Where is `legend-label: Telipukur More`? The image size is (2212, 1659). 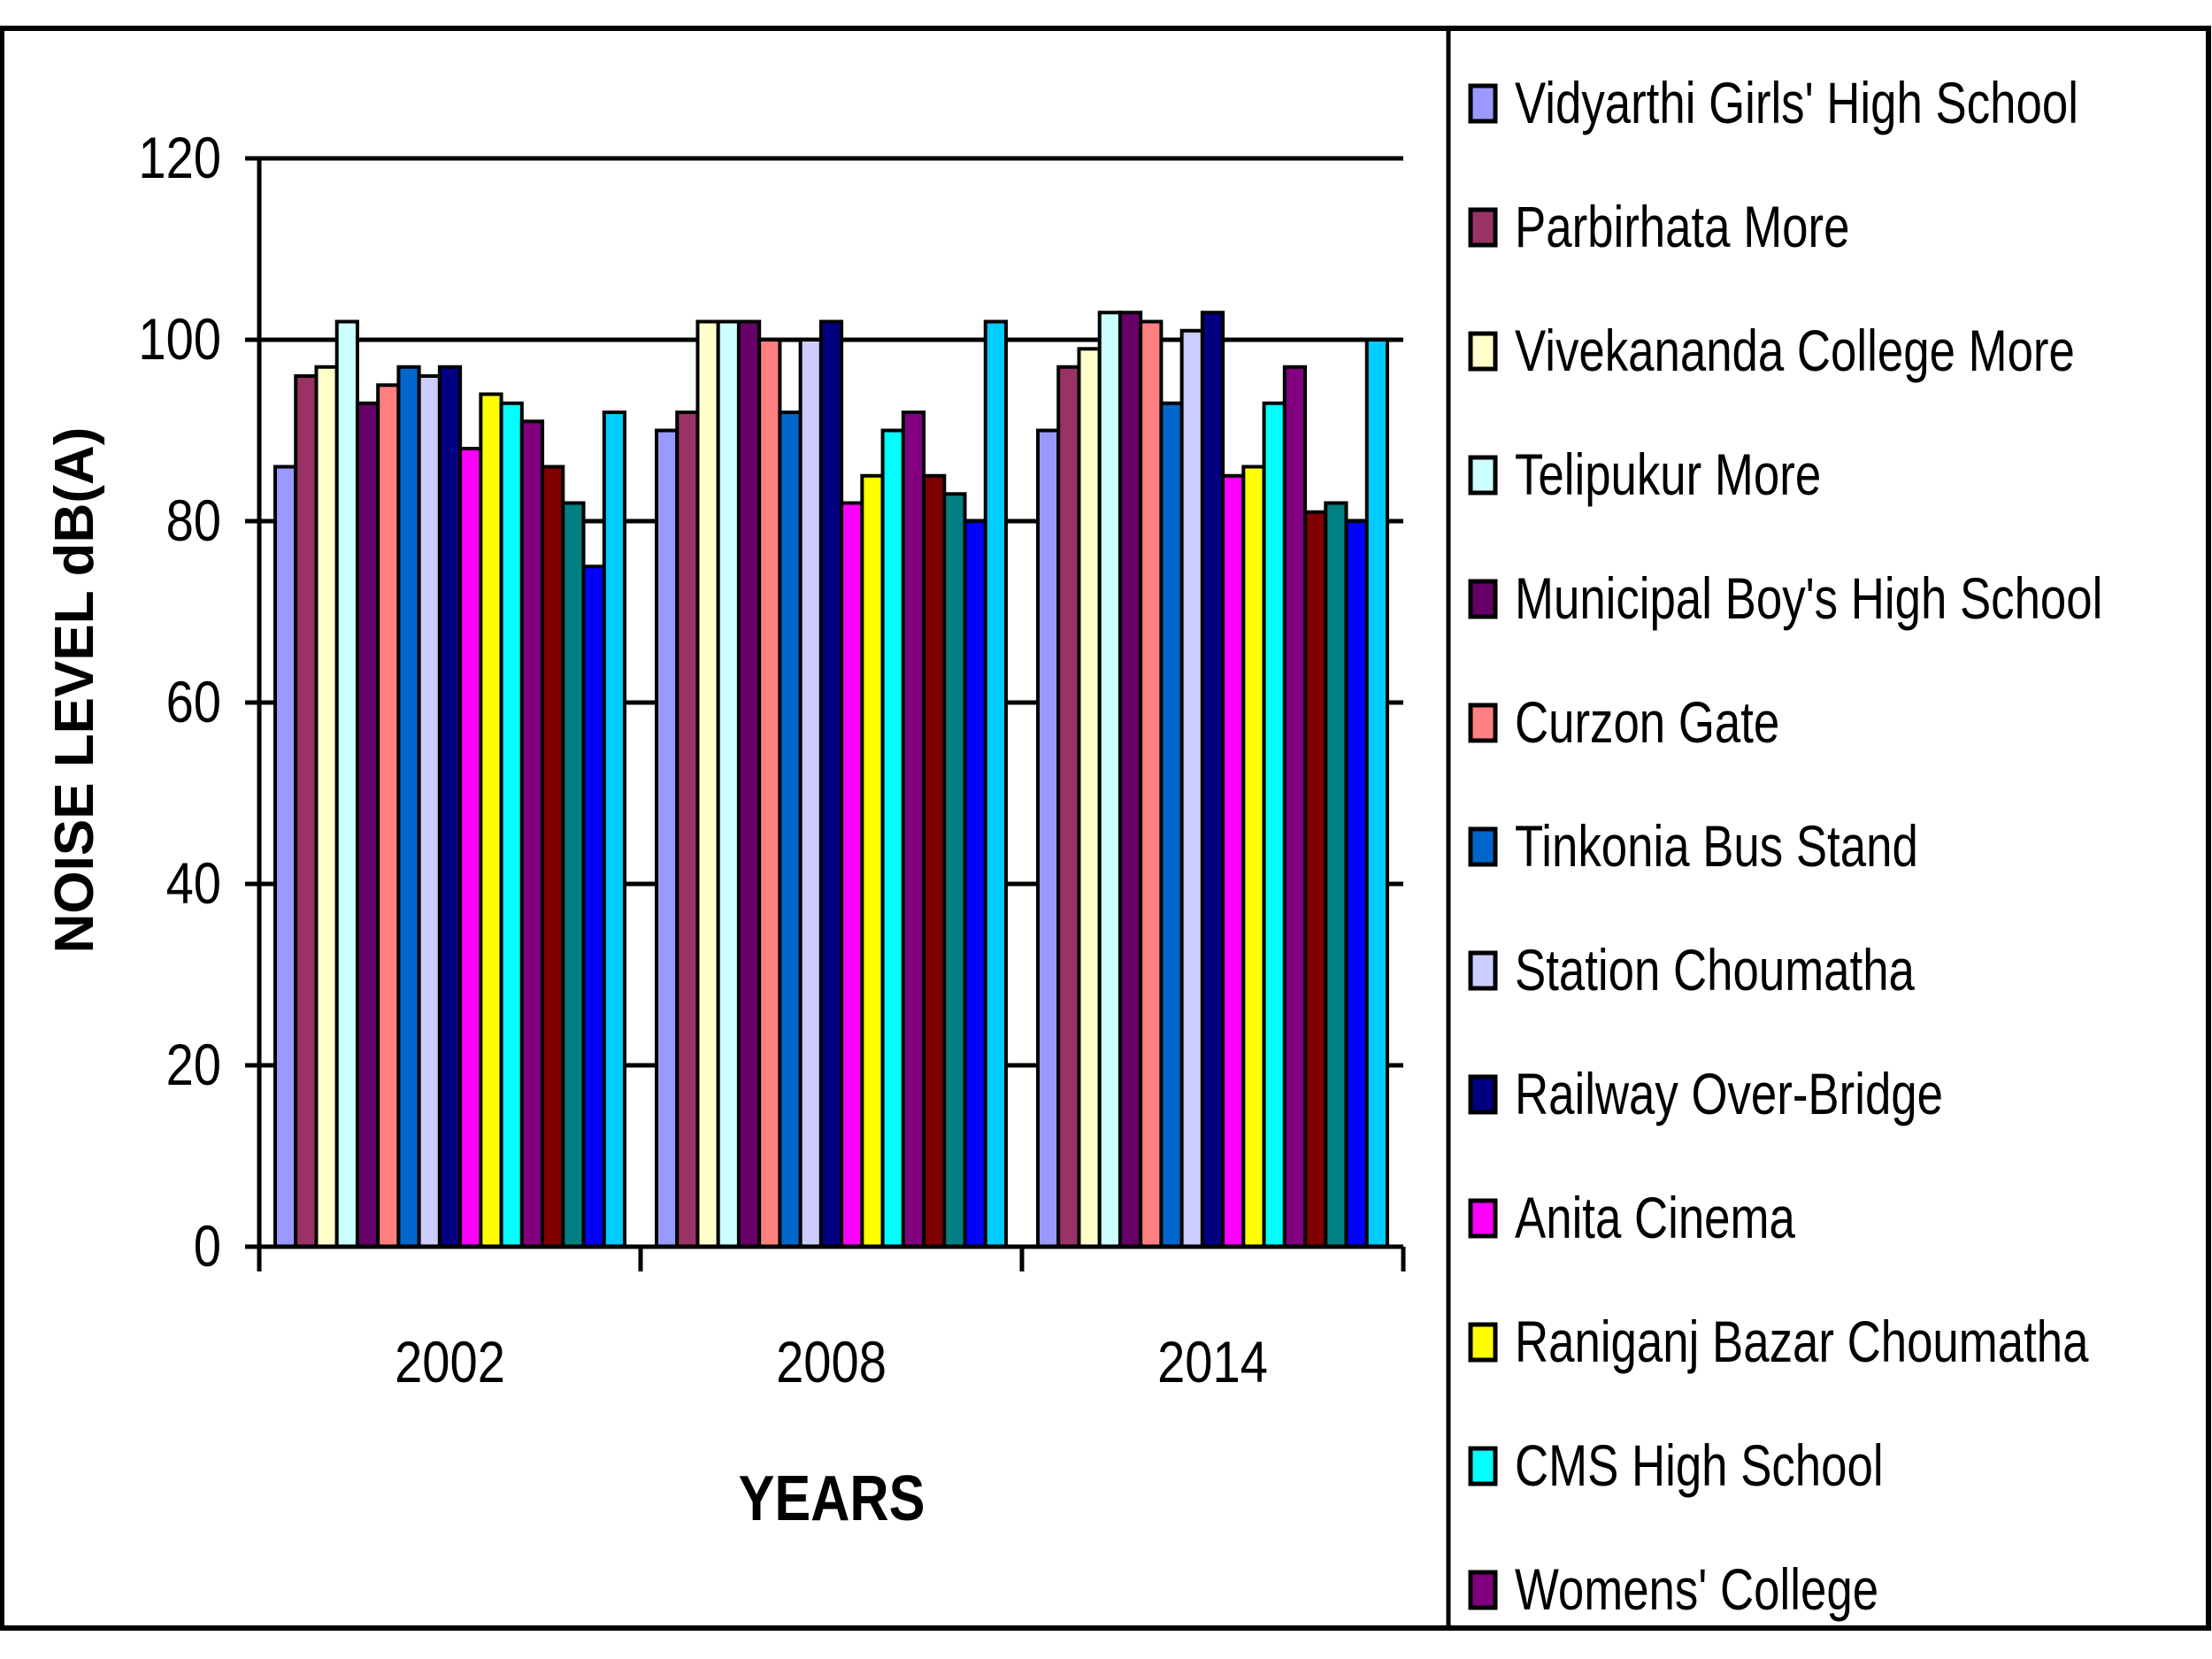 legend-label: Telipukur More is located at coordinates (1668, 475).